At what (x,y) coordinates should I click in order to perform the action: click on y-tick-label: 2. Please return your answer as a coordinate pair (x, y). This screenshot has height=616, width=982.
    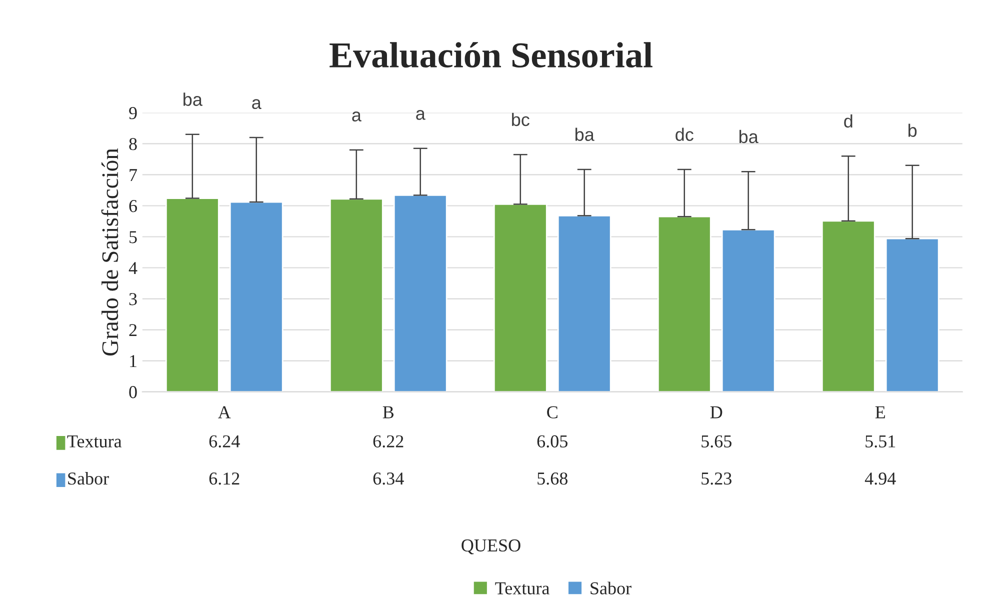
    Looking at the image, I should click on (133, 330).